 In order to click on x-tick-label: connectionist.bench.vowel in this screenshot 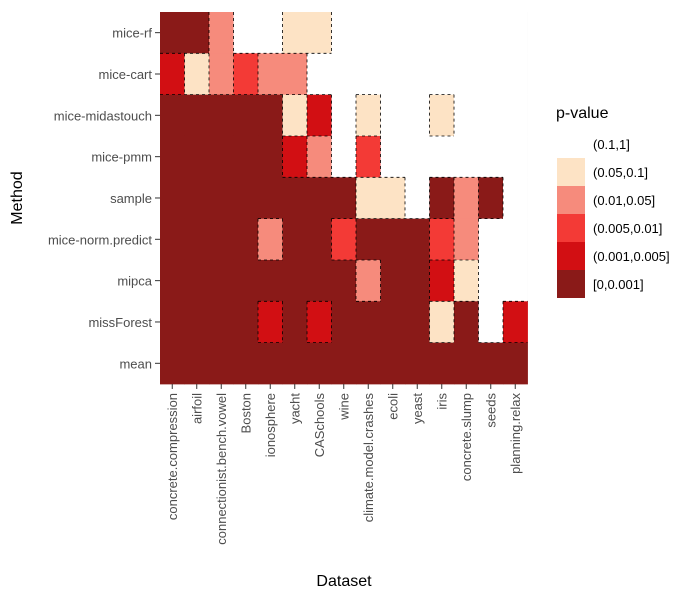, I will do `click(221, 469)`.